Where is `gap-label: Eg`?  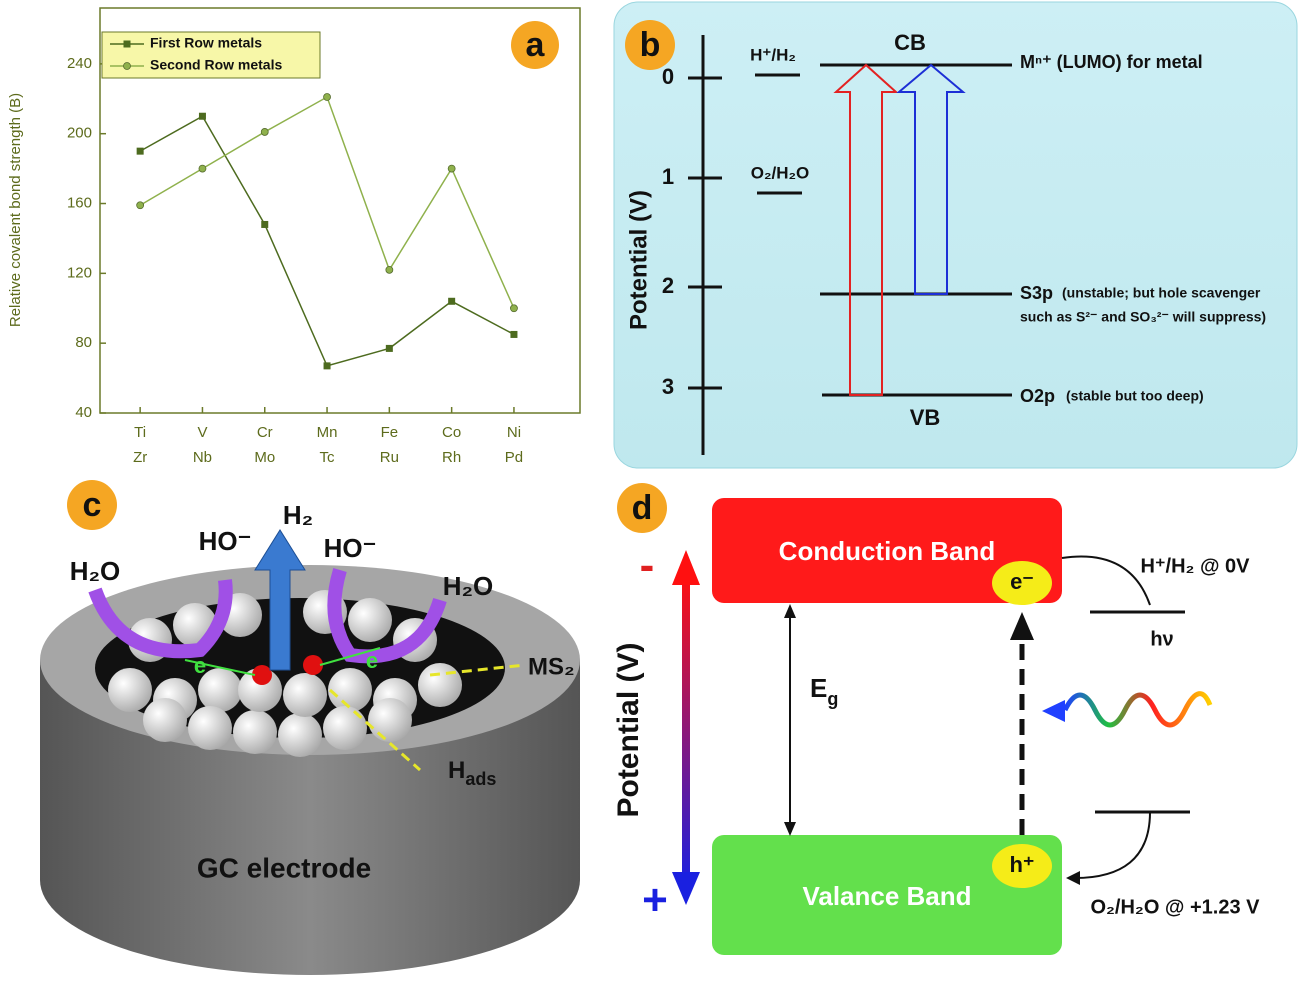
gap-label: Eg is located at coordinates (824, 691).